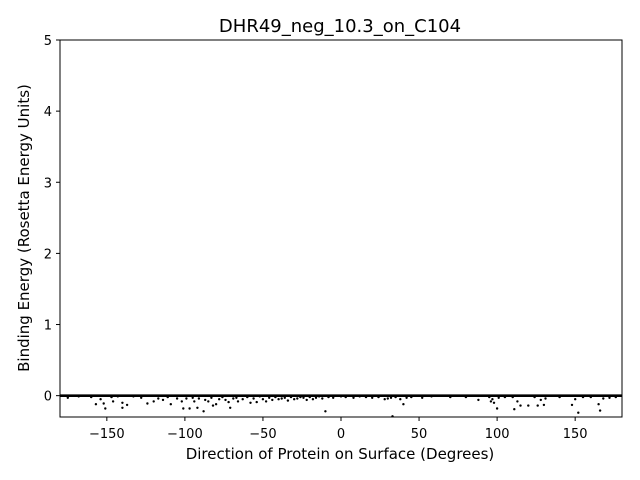 This screenshot has width=640, height=480. I want to click on y-tick-label: 4, so click(48, 112).